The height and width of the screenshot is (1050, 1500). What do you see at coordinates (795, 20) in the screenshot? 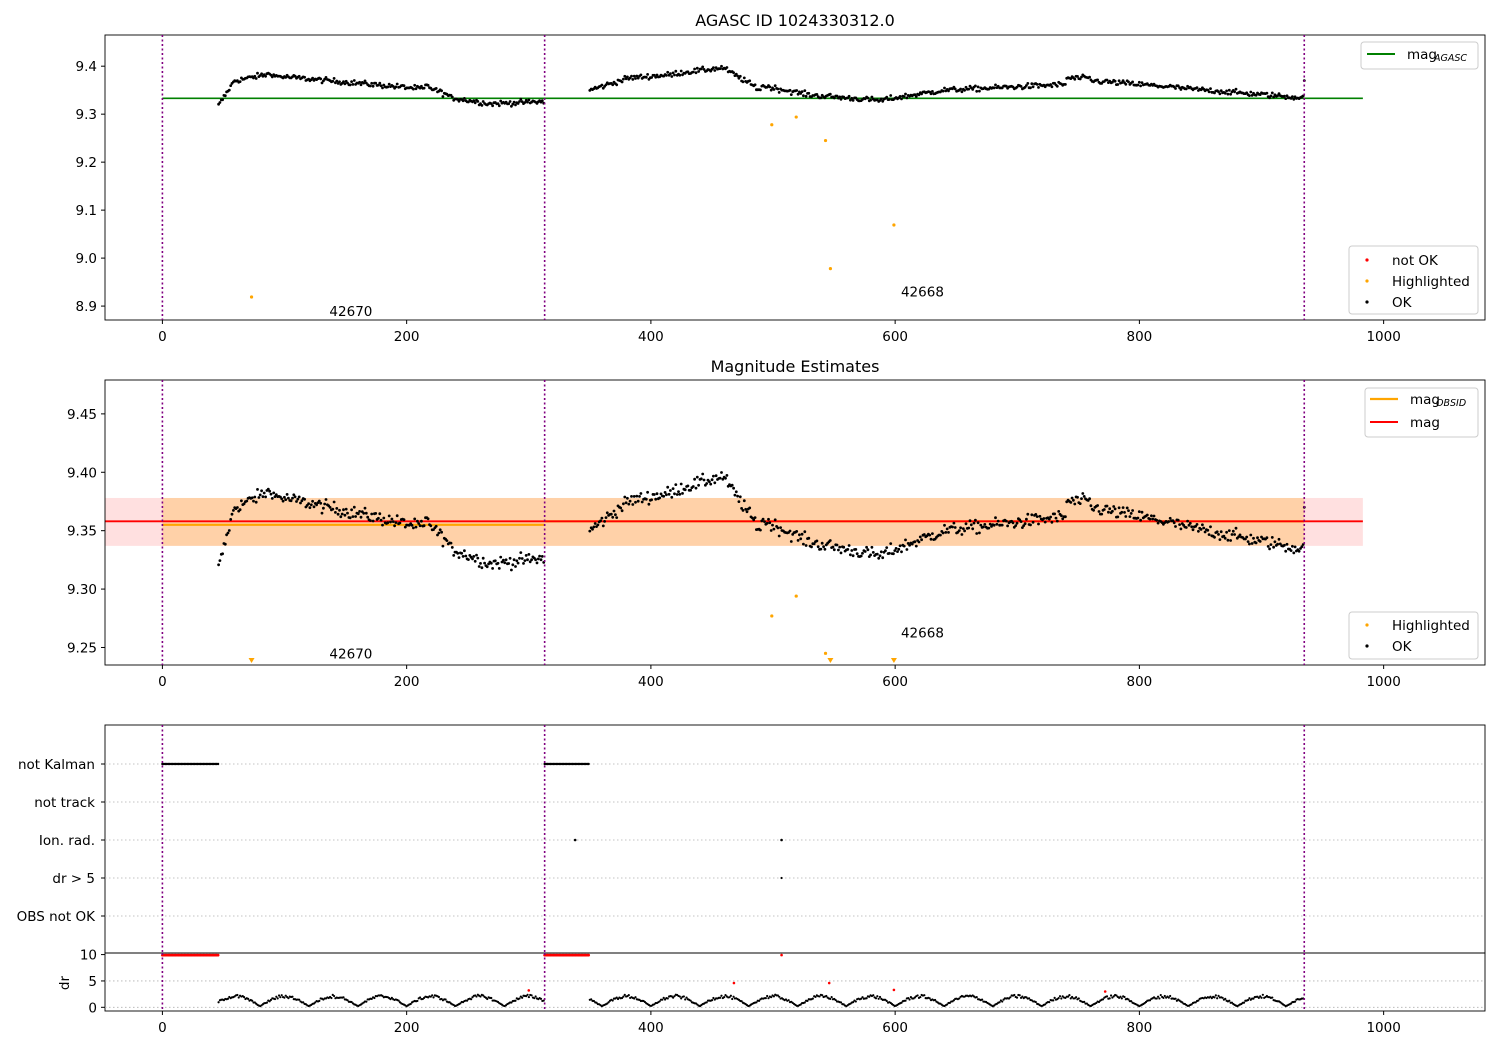
I see `top-panel-title: AGASC ID 1024330312.0` at bounding box center [795, 20].